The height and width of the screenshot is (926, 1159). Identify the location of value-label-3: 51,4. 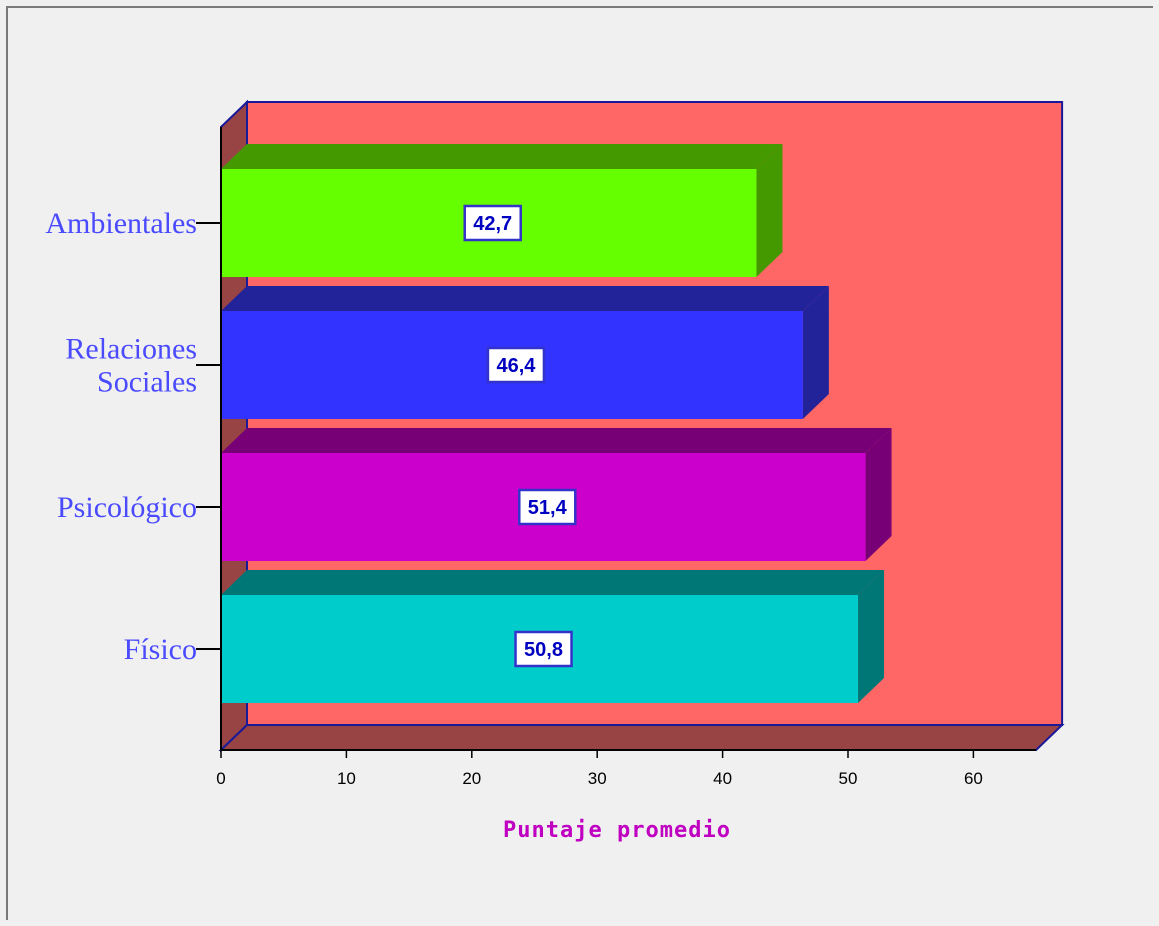
(547, 507).